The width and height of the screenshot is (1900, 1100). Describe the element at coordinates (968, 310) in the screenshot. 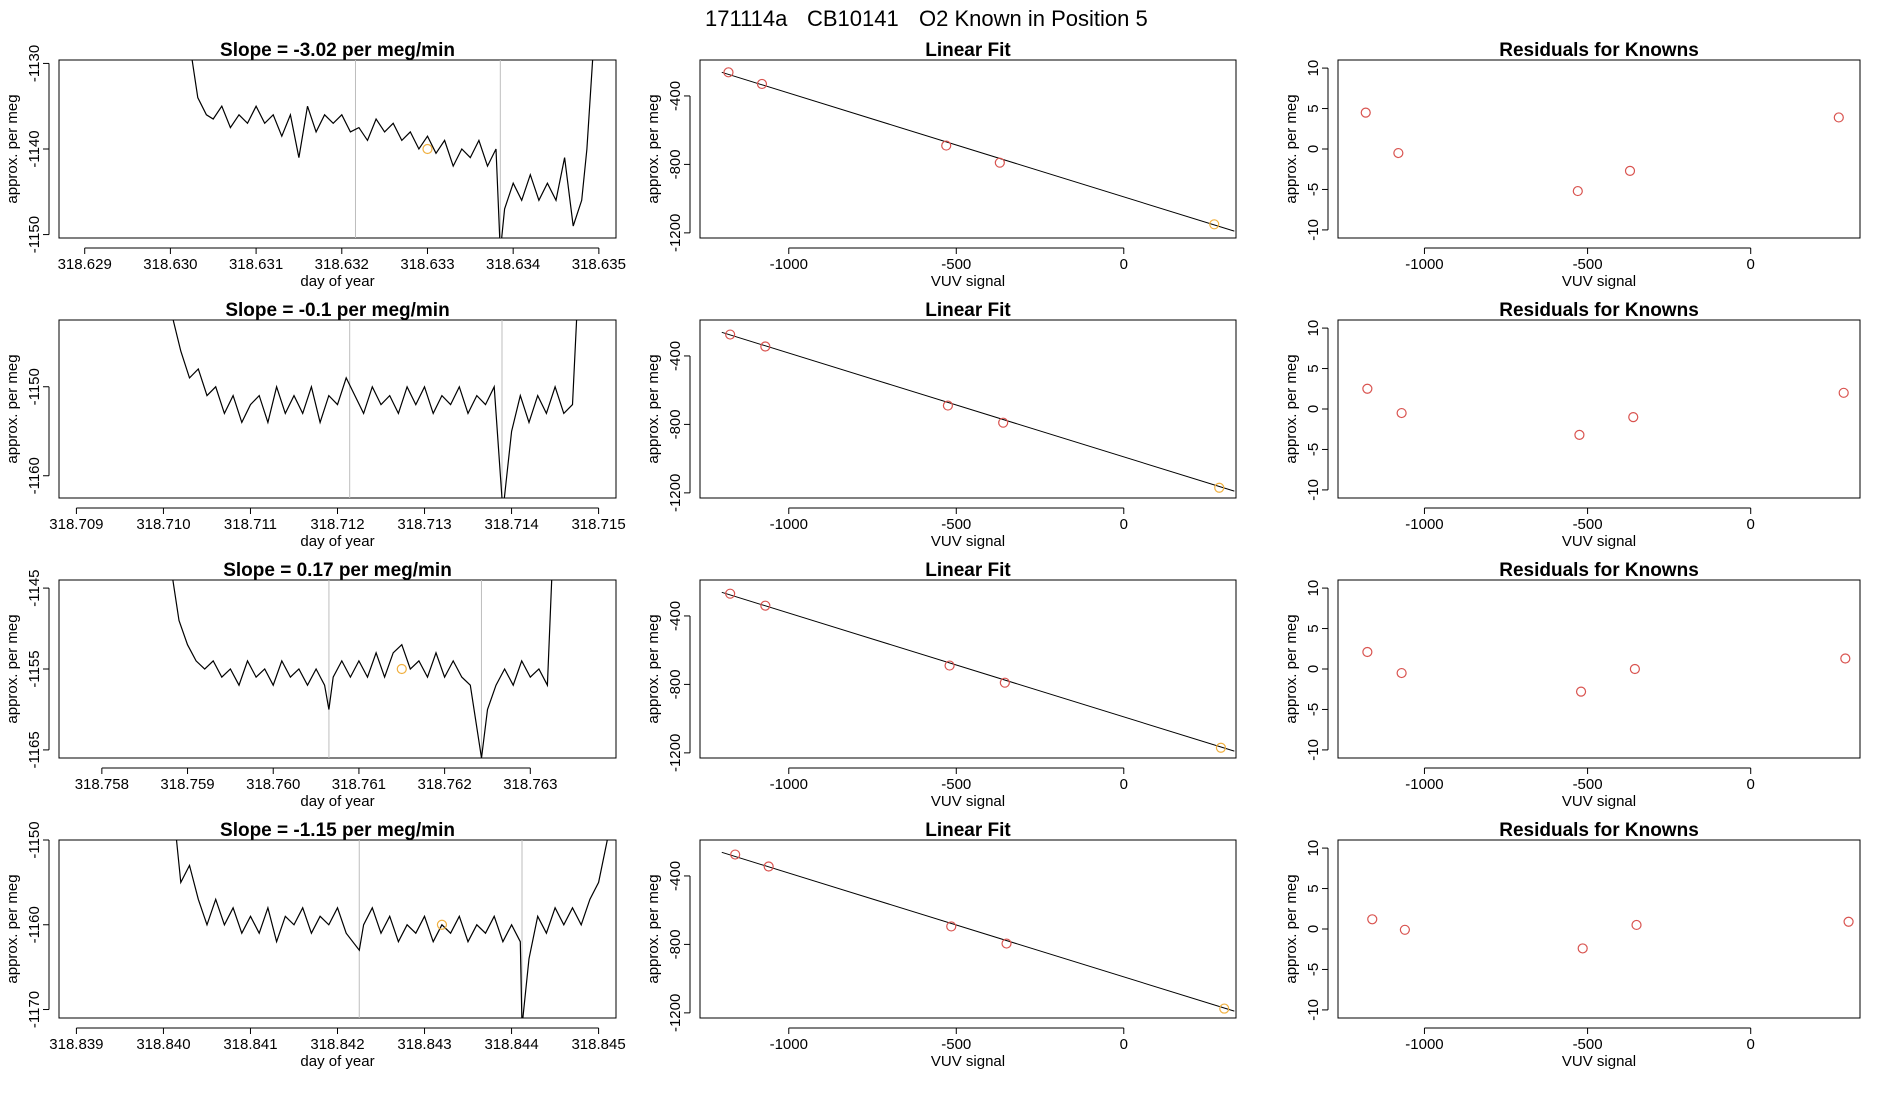

I see `panel-title: Linear Fit` at that location.